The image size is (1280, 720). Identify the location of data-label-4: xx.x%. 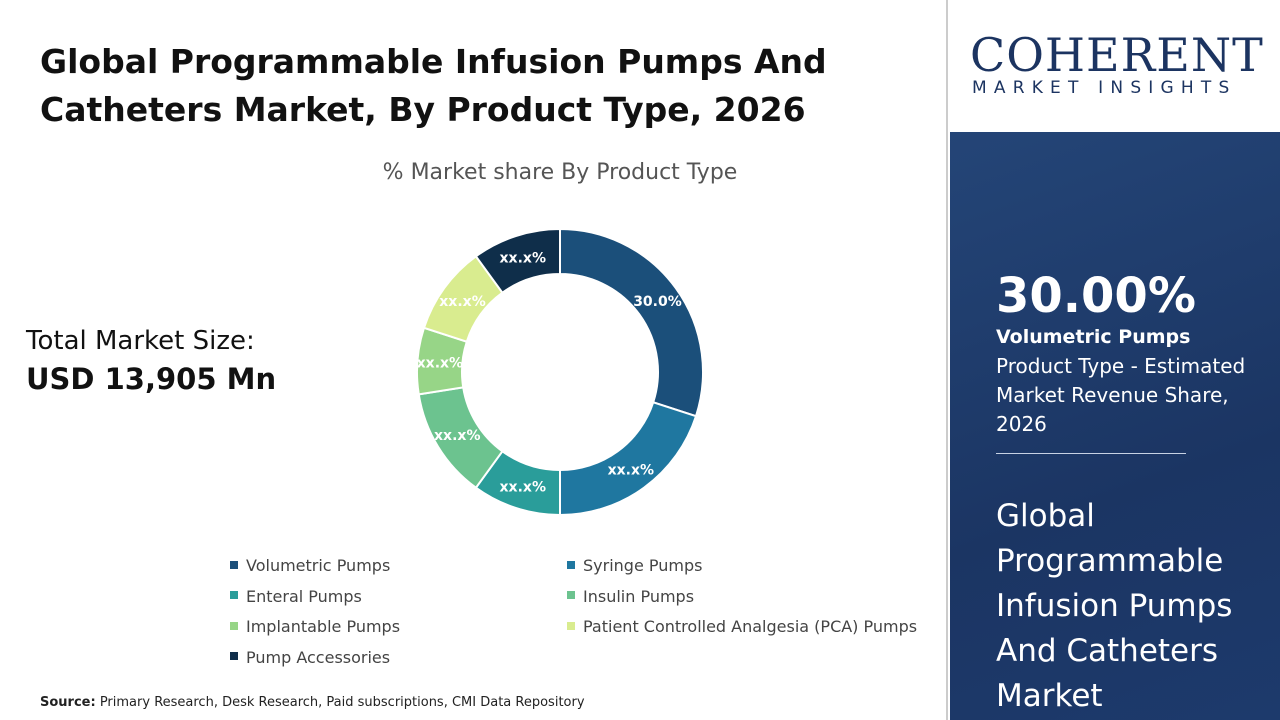
(440, 364).